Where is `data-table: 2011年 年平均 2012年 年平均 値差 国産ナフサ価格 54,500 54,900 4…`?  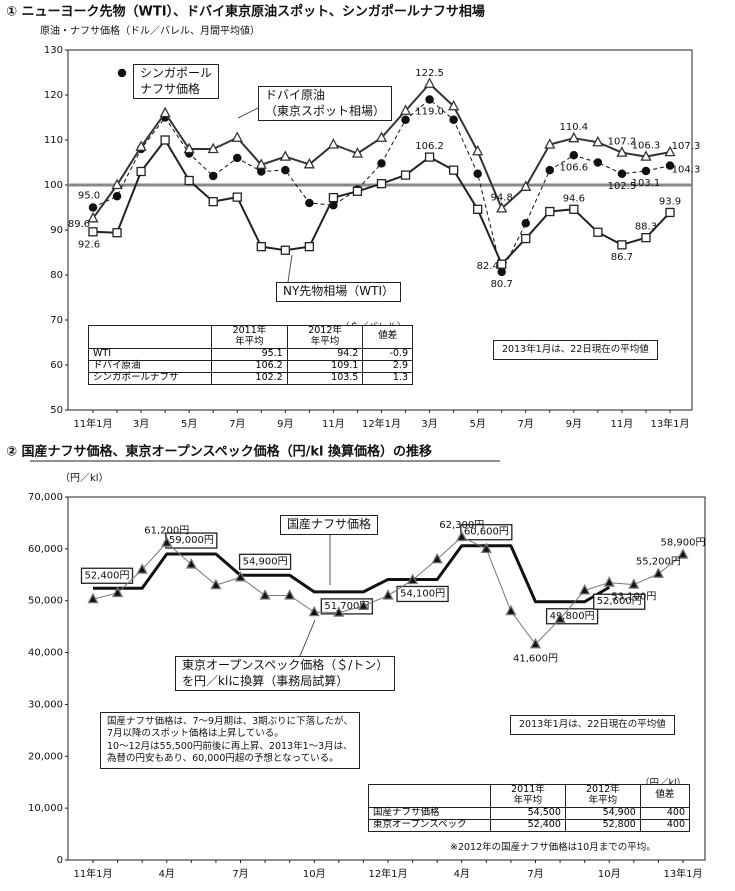 data-table: 2011年 年平均 2012年 年平均 値差 国産ナフサ価格 54,500 54,900 4… is located at coordinates (529, 808).